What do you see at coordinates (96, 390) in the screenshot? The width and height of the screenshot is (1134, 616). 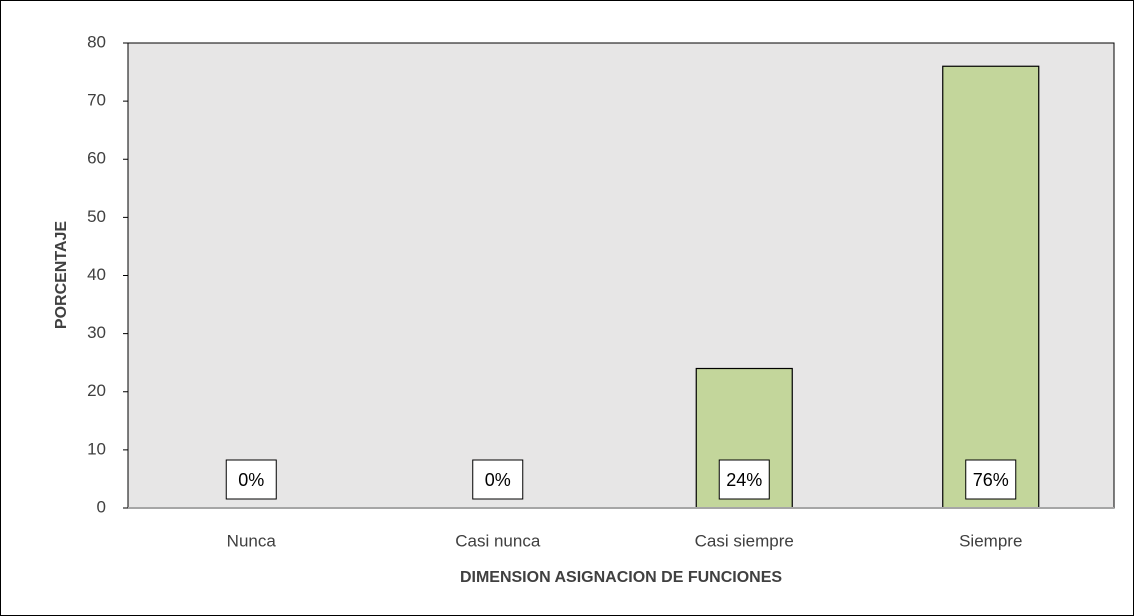 I see `y-tick-label: 20` at bounding box center [96, 390].